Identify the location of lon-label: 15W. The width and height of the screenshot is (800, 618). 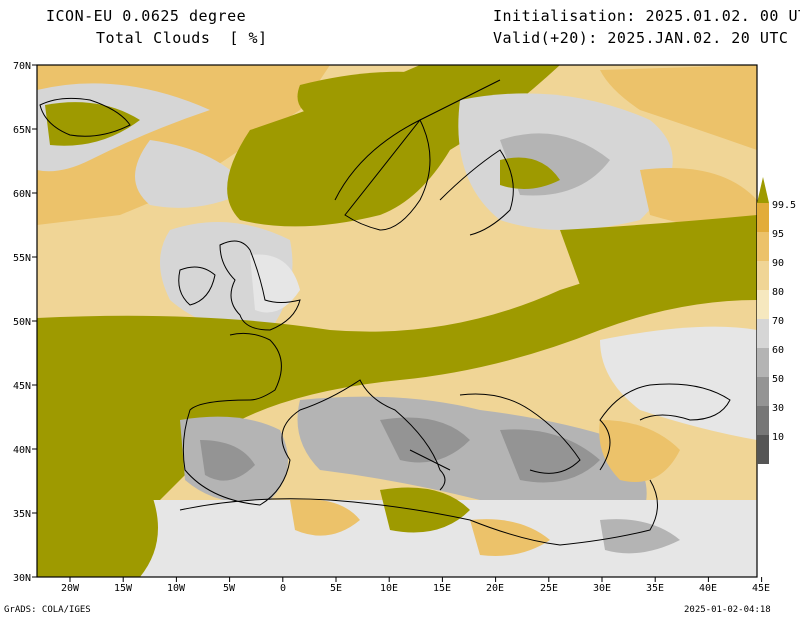
(123, 588).